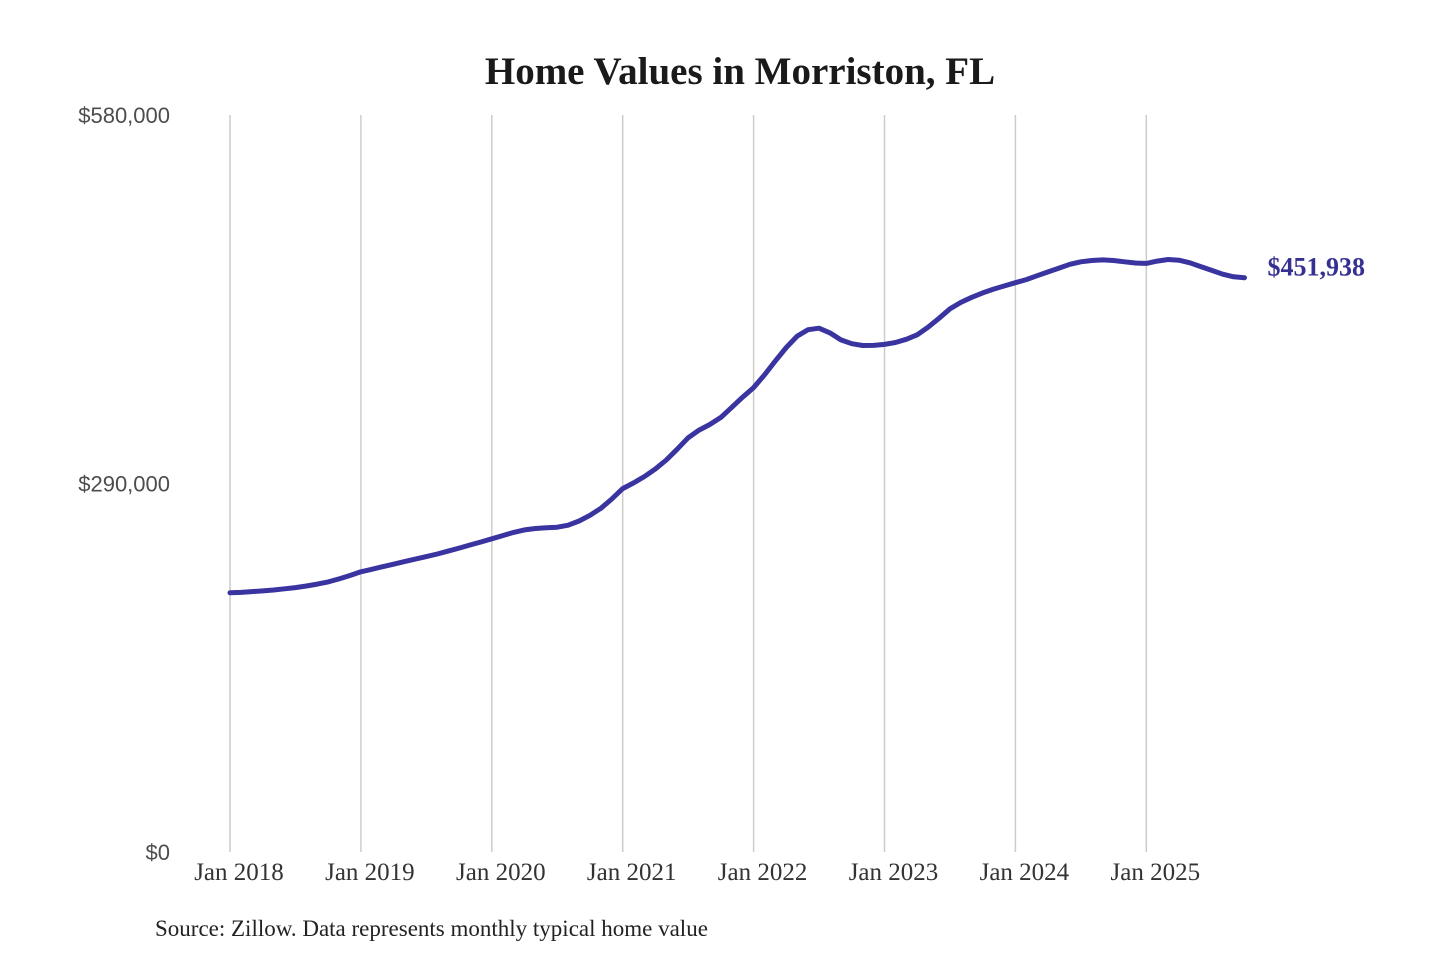 This screenshot has height=960, width=1440. Describe the element at coordinates (1025, 872) in the screenshot. I see `x-axis-tick-label: Jan 2024` at that location.